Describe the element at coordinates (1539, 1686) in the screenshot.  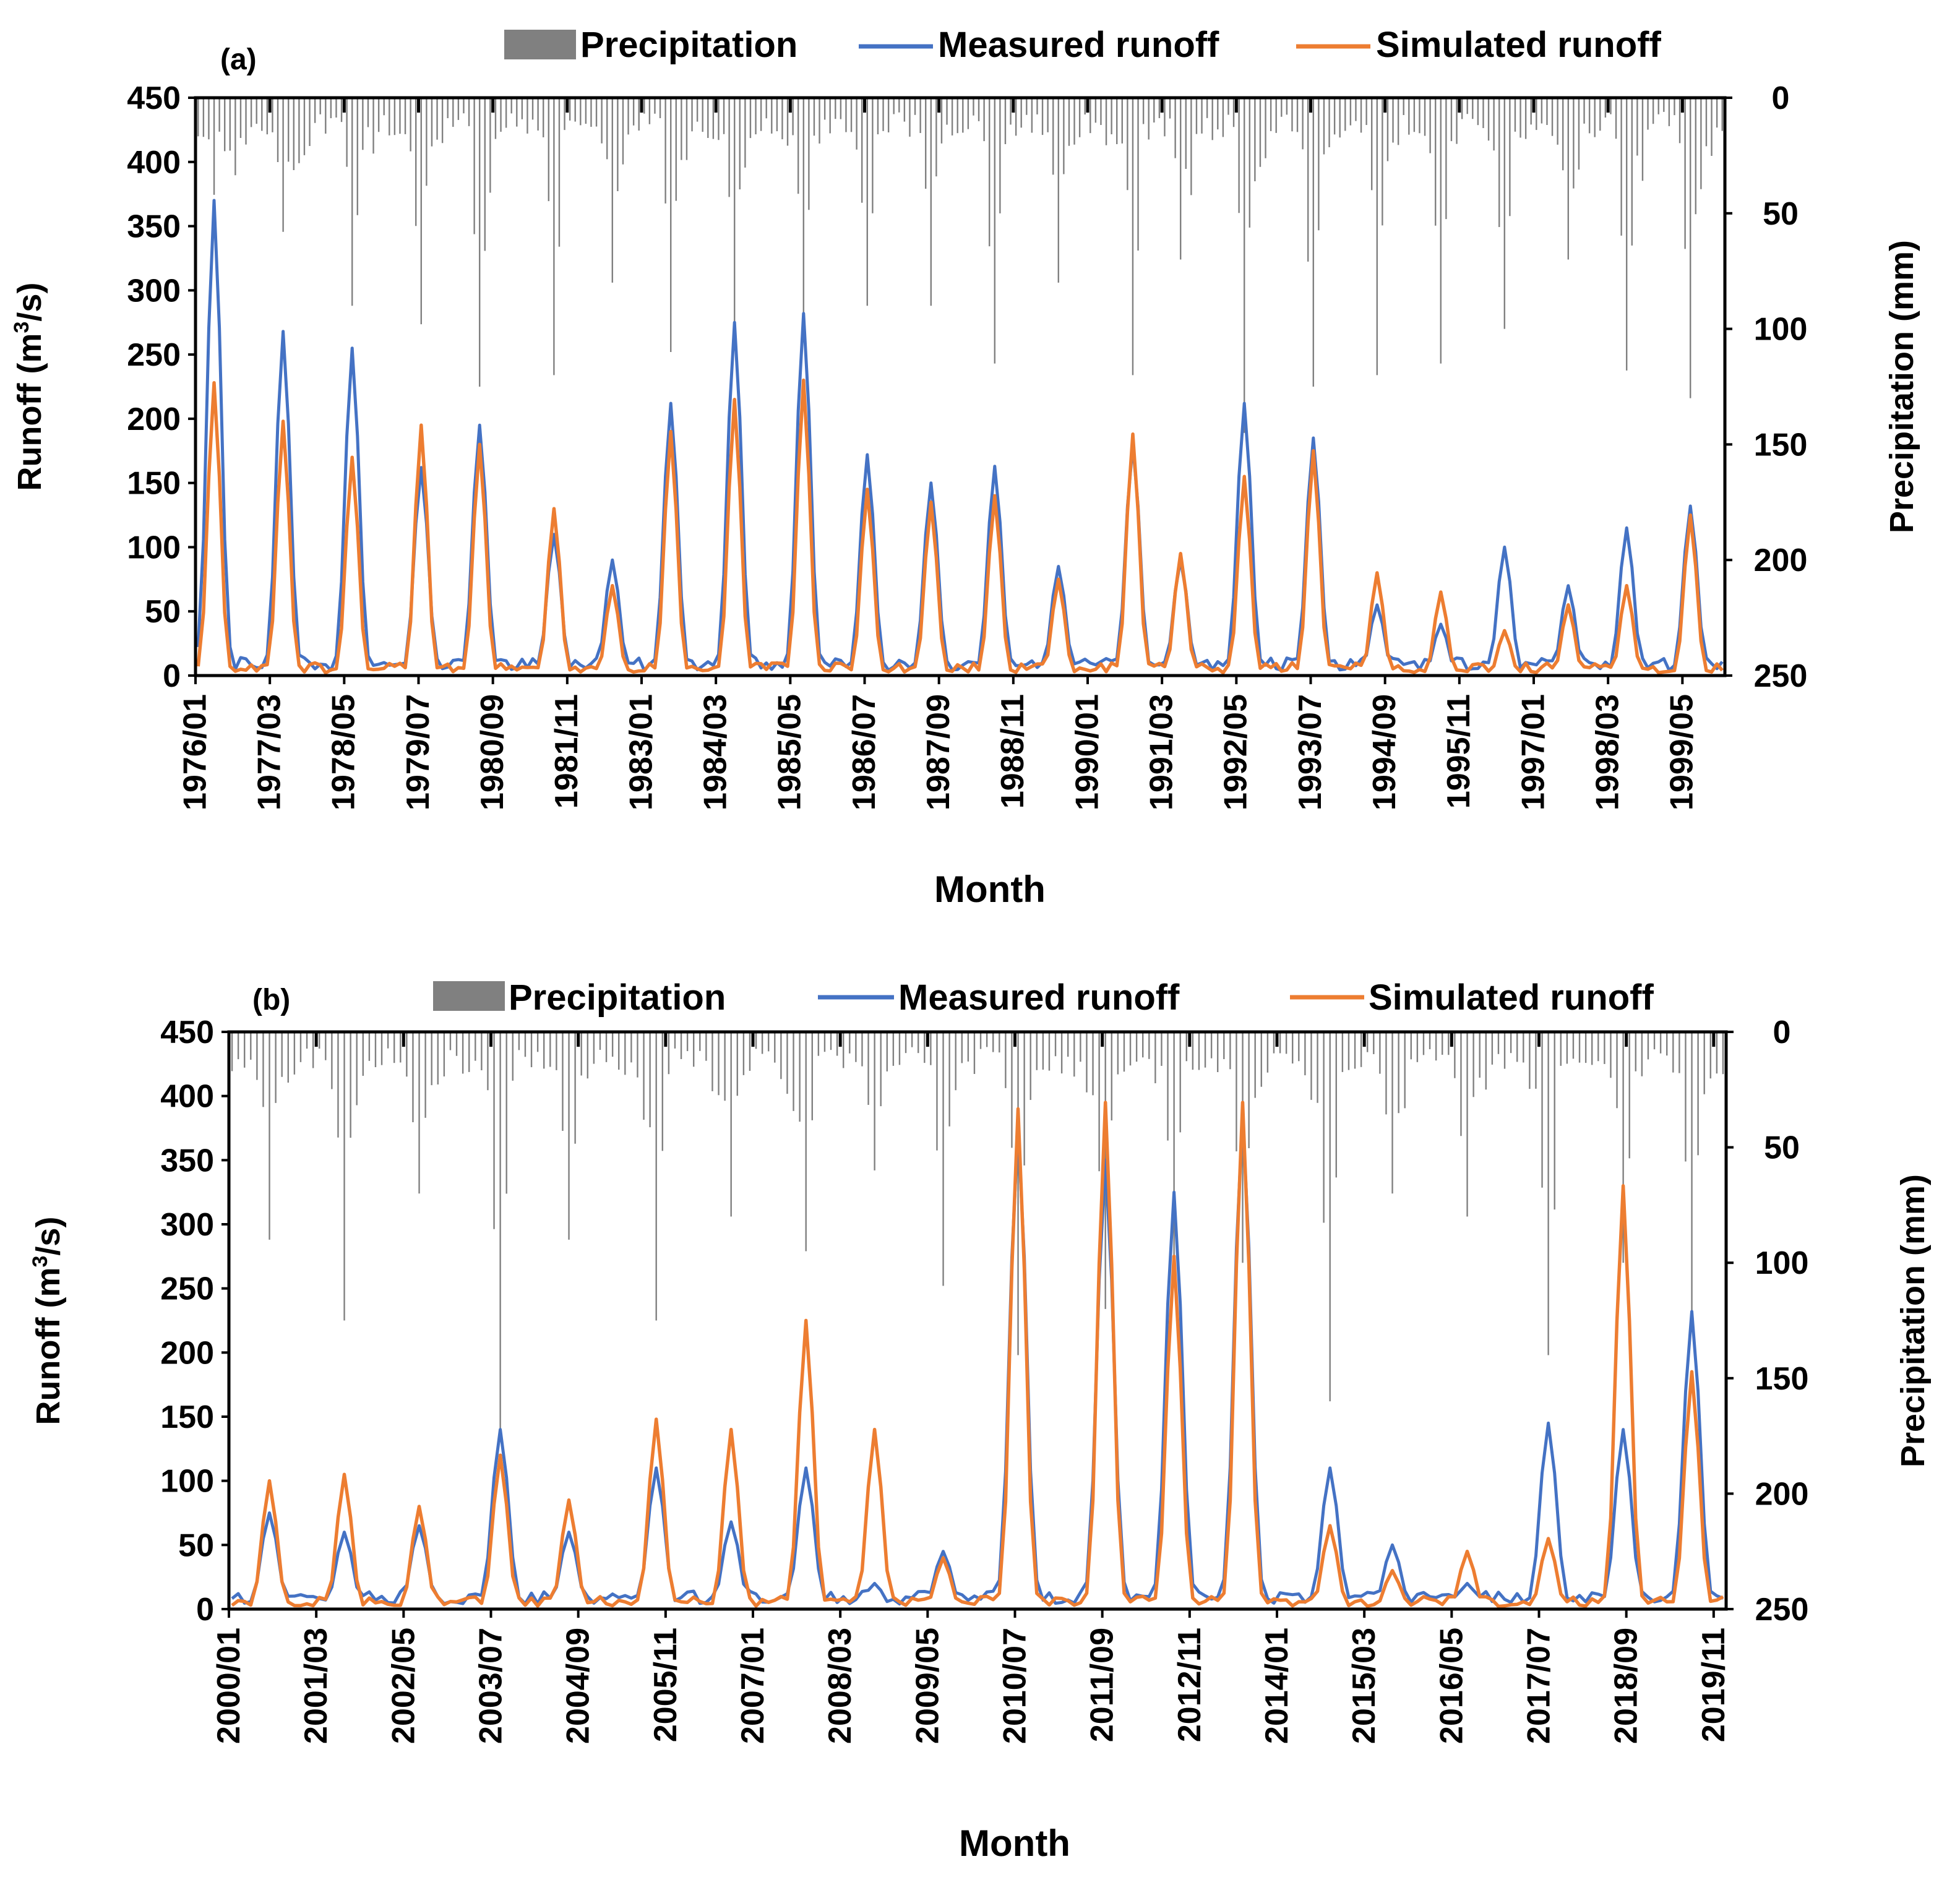
I see `x-tick-label: 2017/07` at that location.